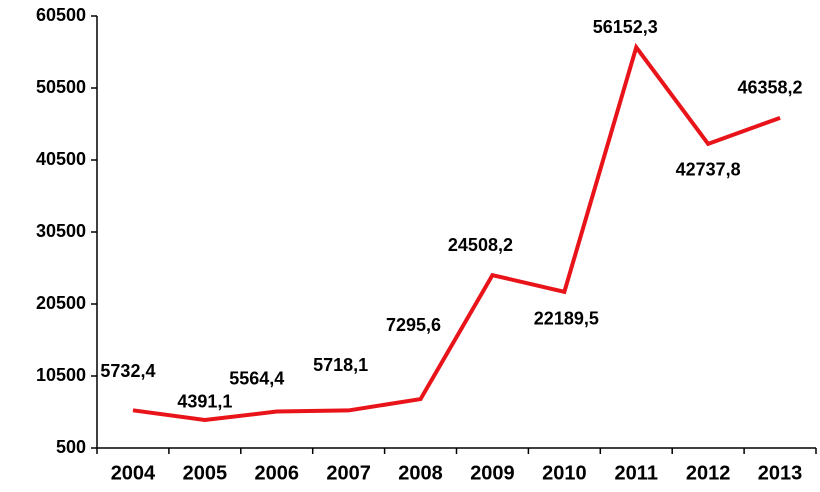 The image size is (820, 492). I want to click on y-tick-label: 30500, so click(61, 231).